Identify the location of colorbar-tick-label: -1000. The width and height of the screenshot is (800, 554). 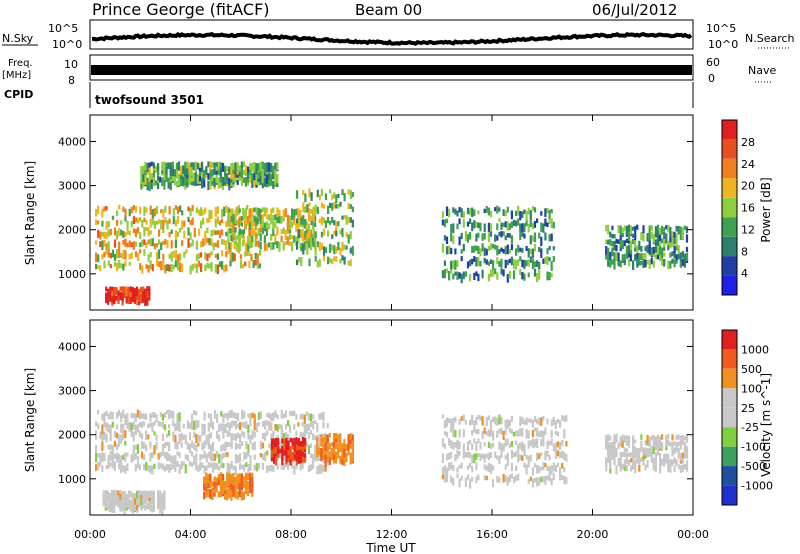
(757, 486).